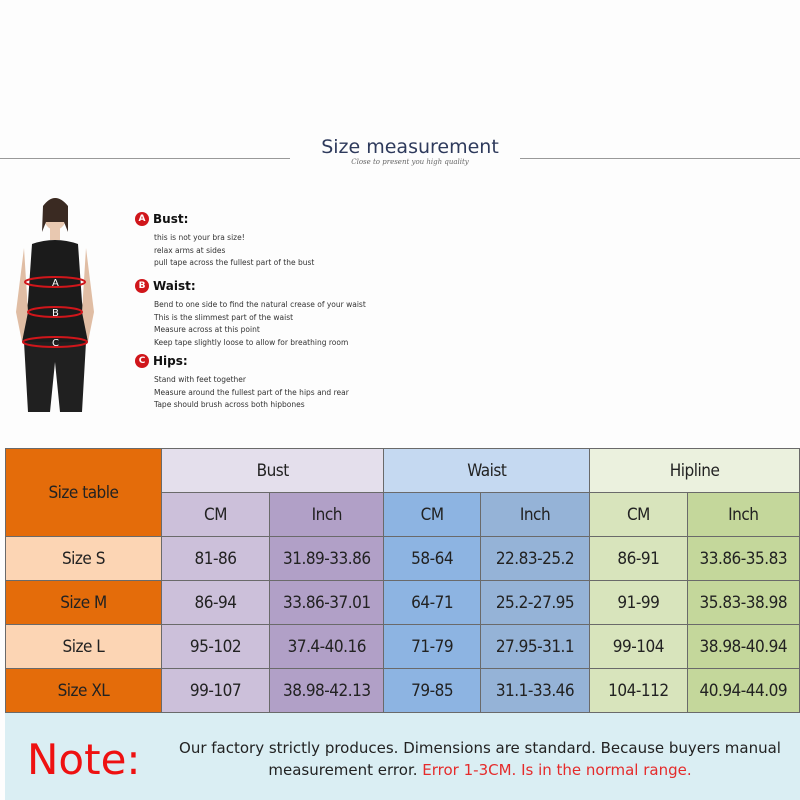 Image resolution: width=800 pixels, height=800 pixels. What do you see at coordinates (743, 646) in the screenshot?
I see `size-value: 38.98-40.94` at bounding box center [743, 646].